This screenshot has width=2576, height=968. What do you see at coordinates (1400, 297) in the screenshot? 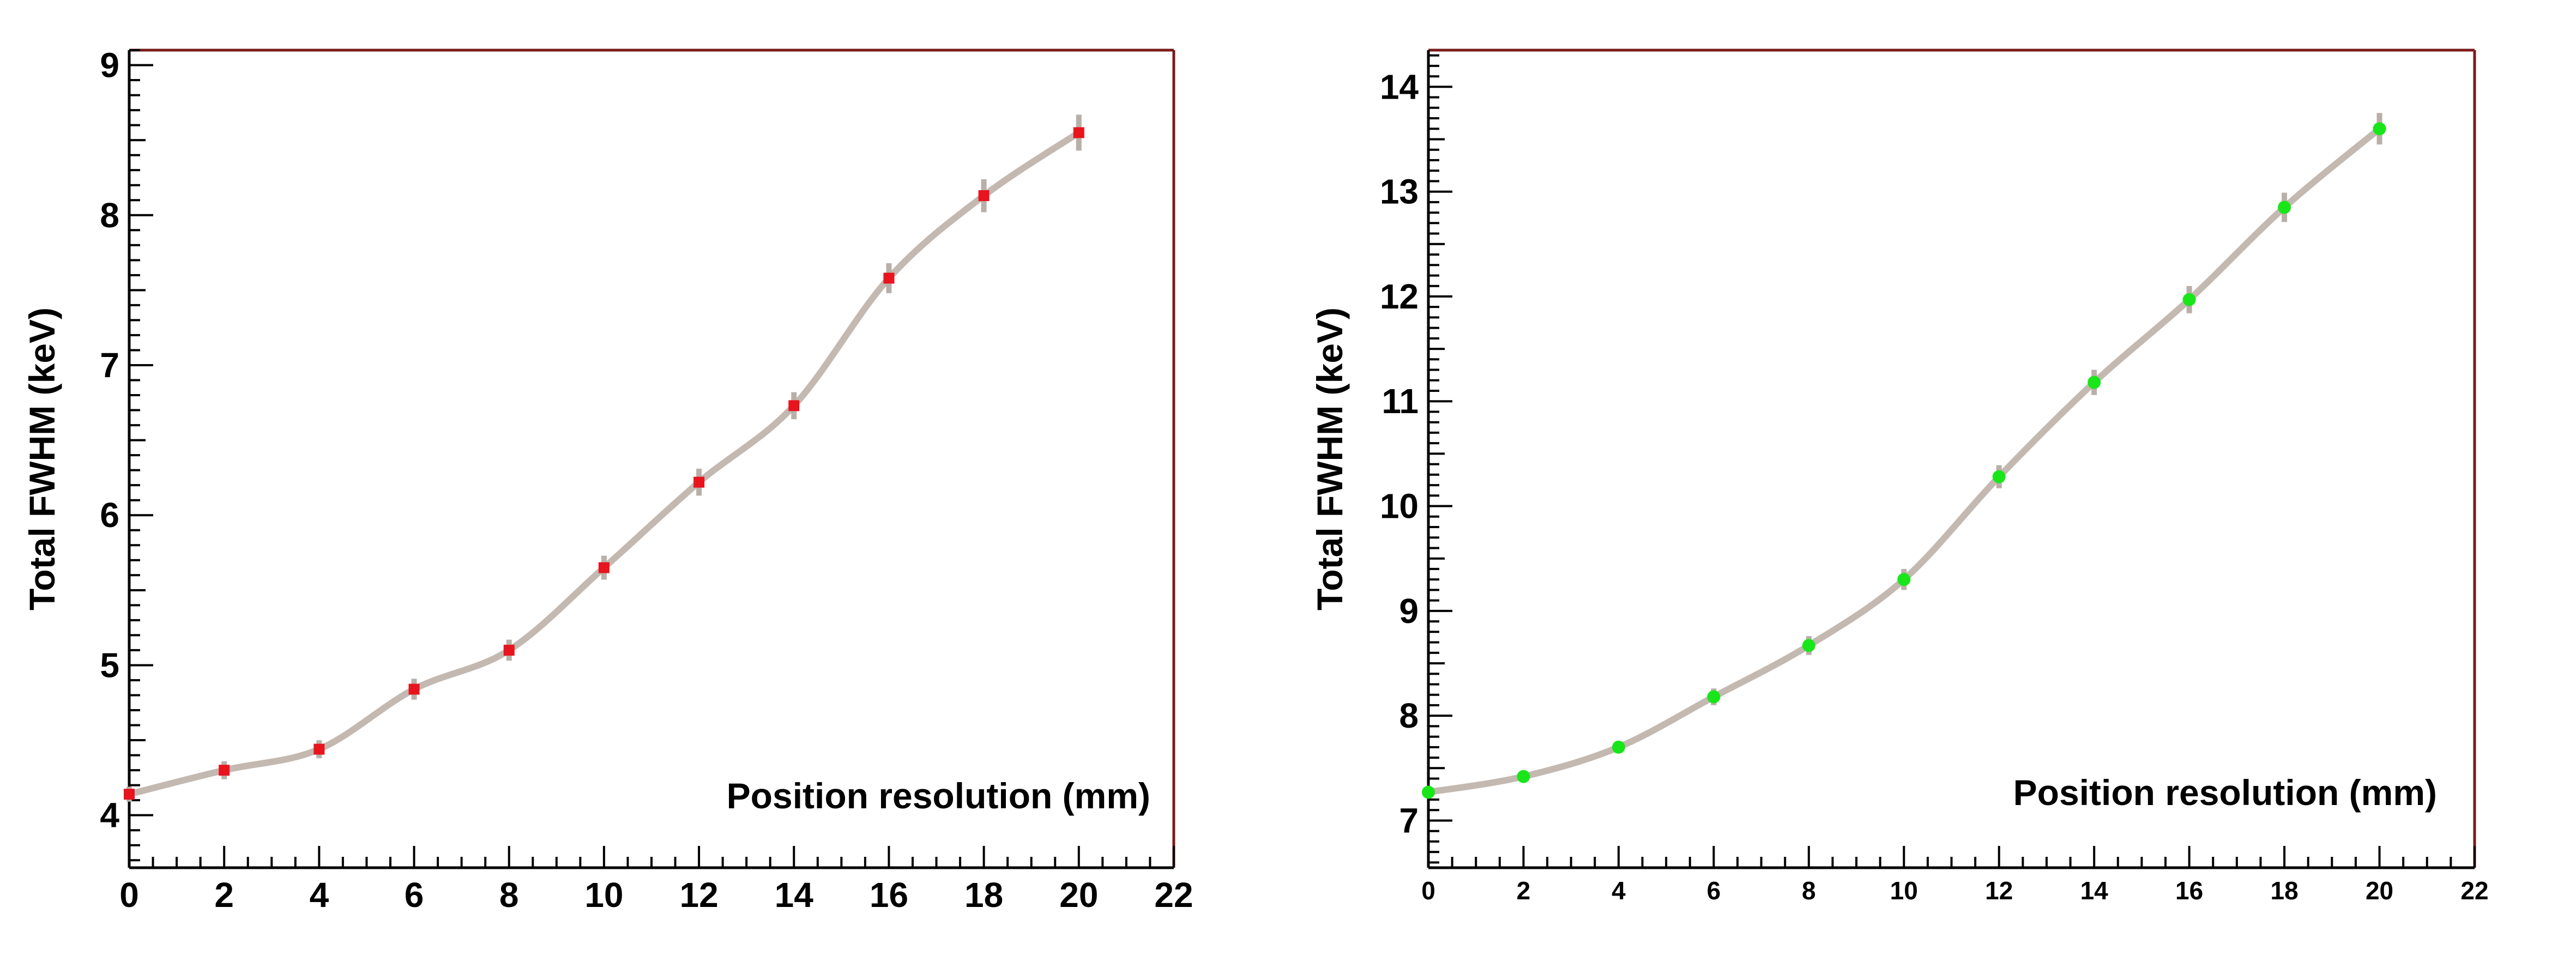
I see `y-tick-label: 12` at bounding box center [1400, 297].